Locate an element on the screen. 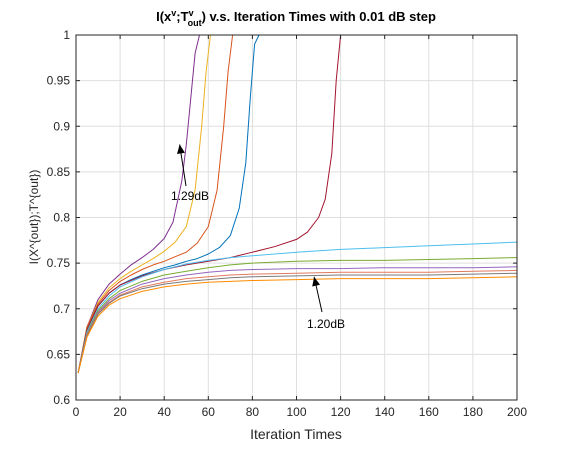  x-tick-label: 80 is located at coordinates (253, 412).